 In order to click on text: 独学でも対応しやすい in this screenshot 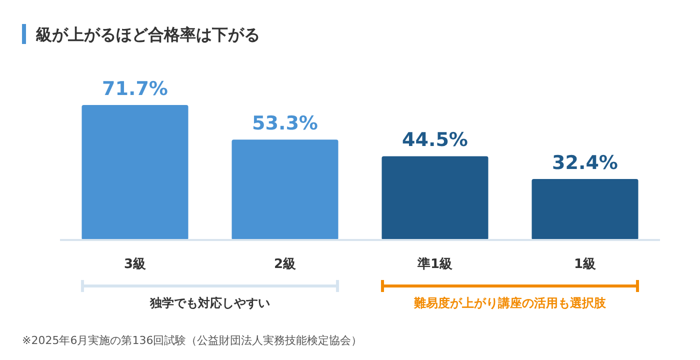, I will do `click(209, 303)`.